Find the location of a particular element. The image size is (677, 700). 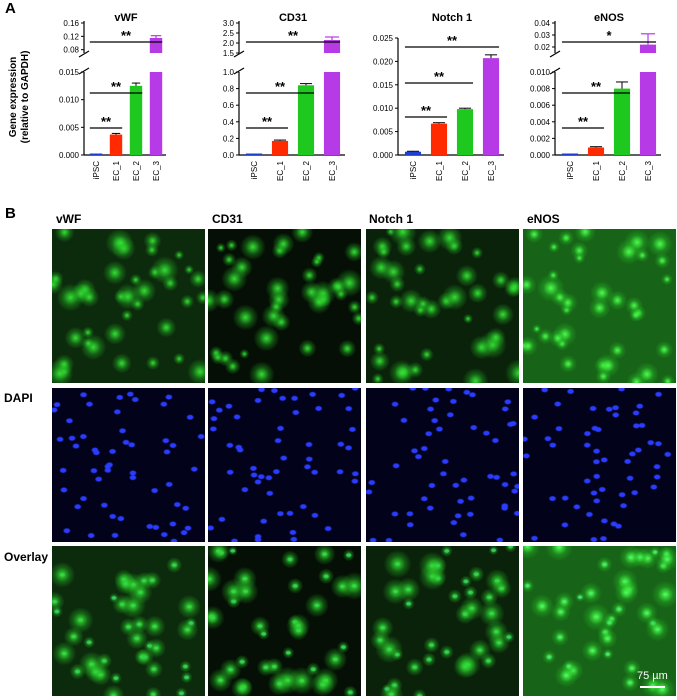

y-tick-label-notch1: 0.010 is located at coordinates (383, 108).